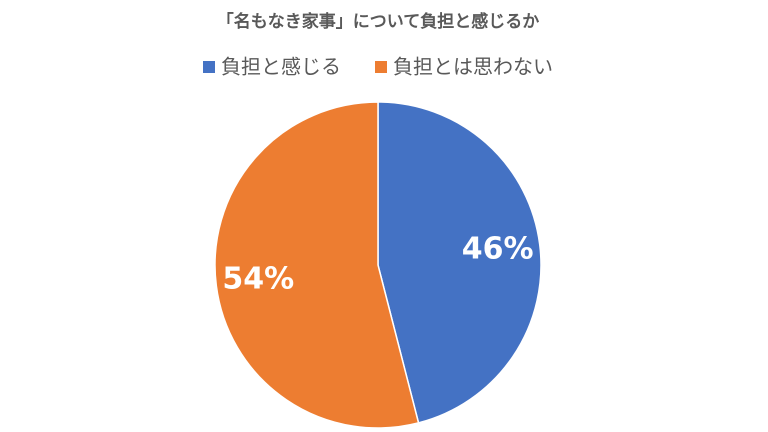  Describe the element at coordinates (473, 67) in the screenshot. I see `legend-label: 負担とは思わない` at that location.